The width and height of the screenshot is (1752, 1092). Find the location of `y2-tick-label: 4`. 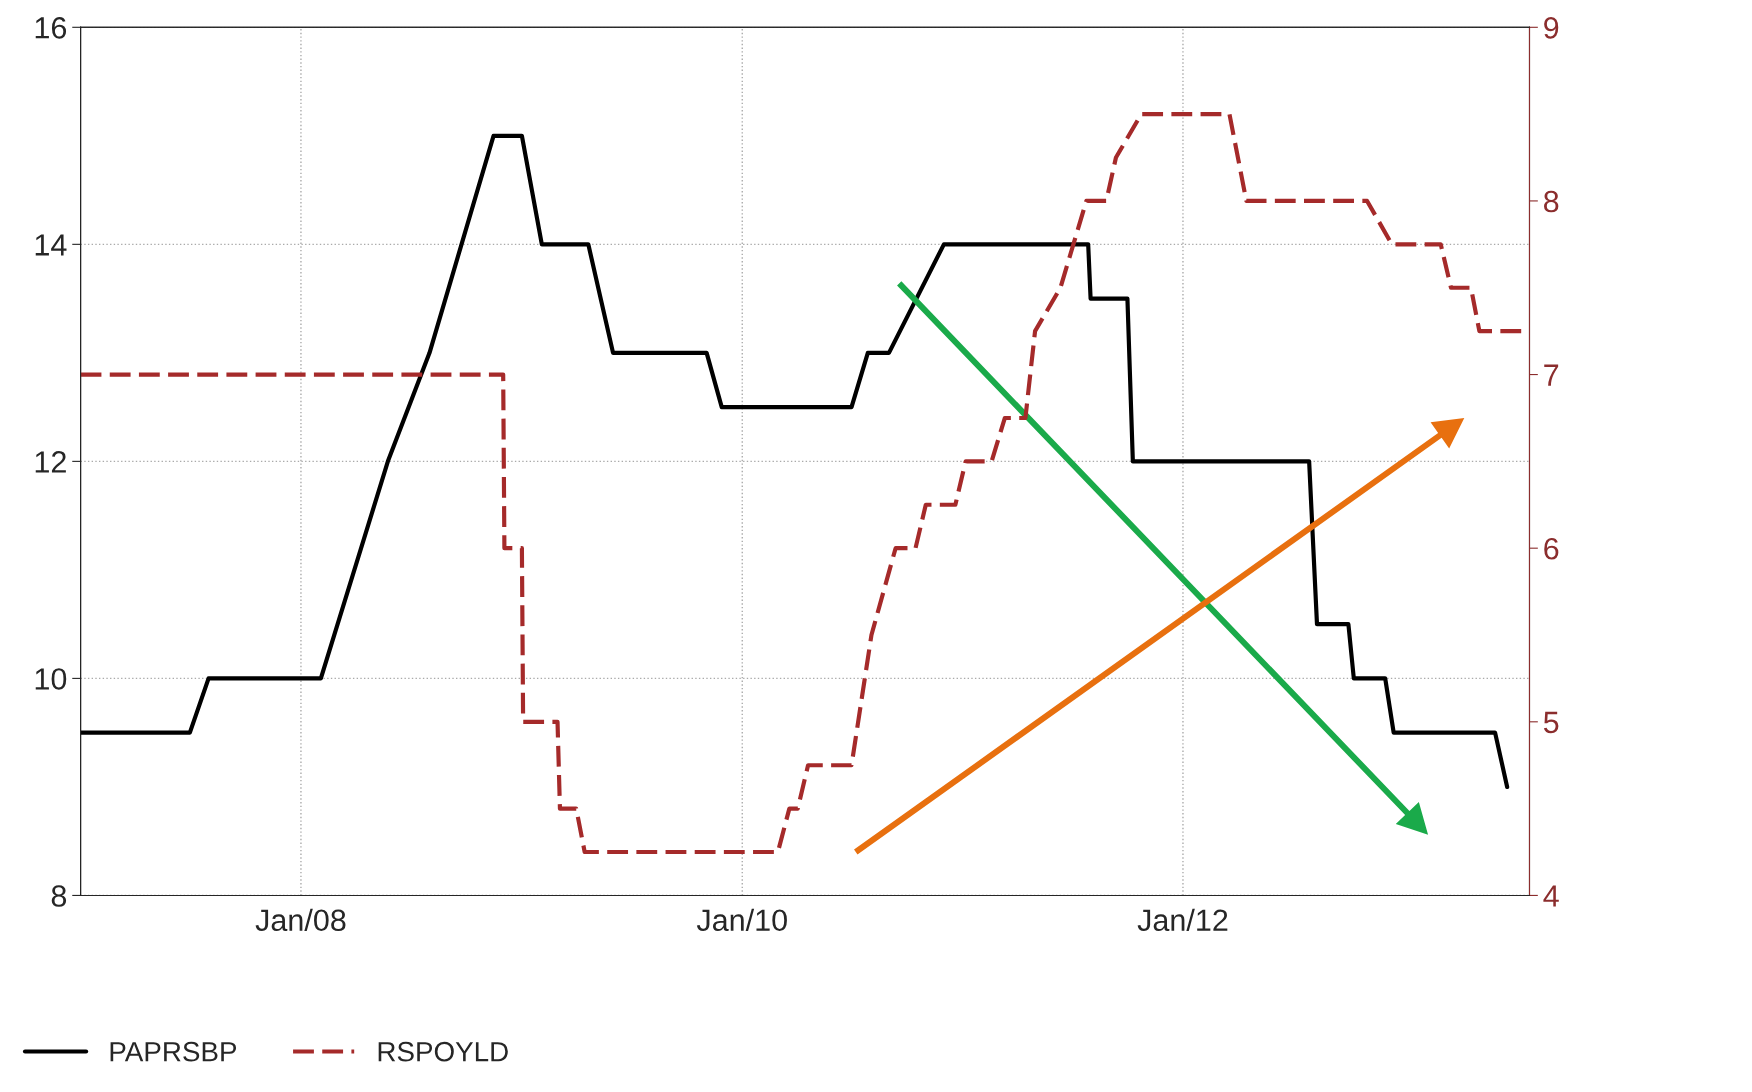

y2-tick-label: 4 is located at coordinates (1551, 896).